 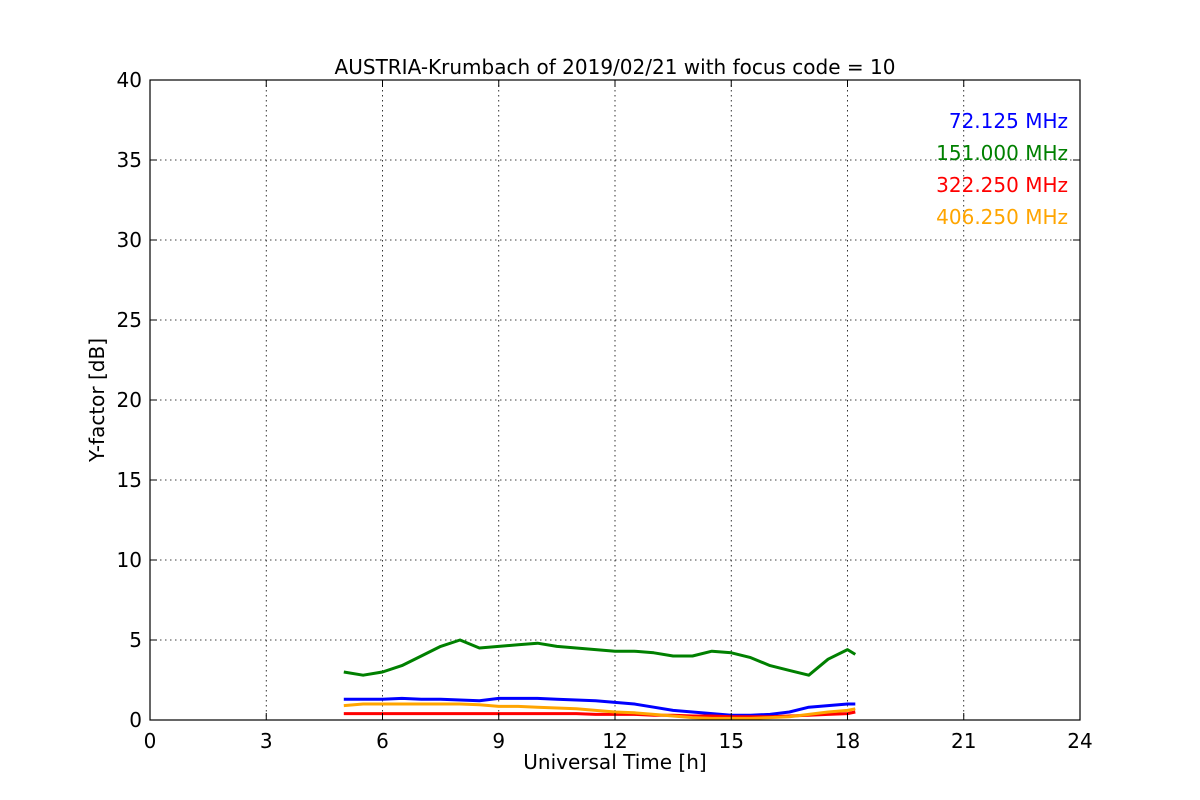 I want to click on y-tick-label: 15, so click(x=129, y=480).